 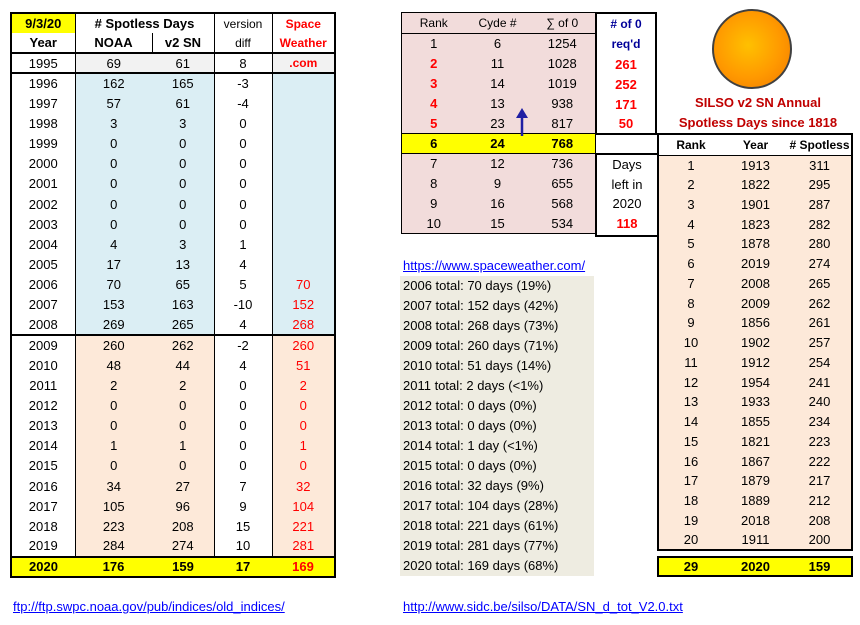 What do you see at coordinates (481, 525) in the screenshot?
I see `total-line: 2018 total: 221 days (61%)` at bounding box center [481, 525].